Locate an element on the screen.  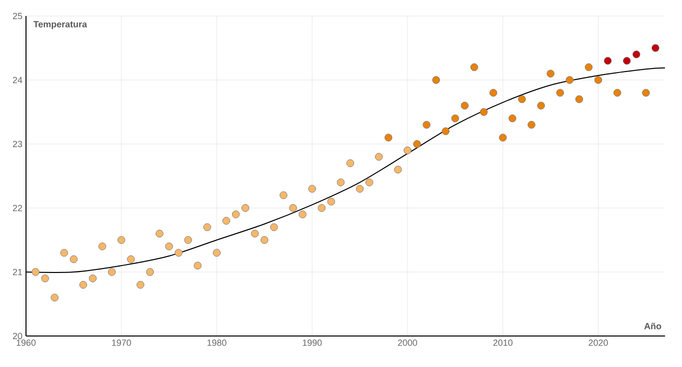
y-axis-title: Temperatura is located at coordinates (60, 25).